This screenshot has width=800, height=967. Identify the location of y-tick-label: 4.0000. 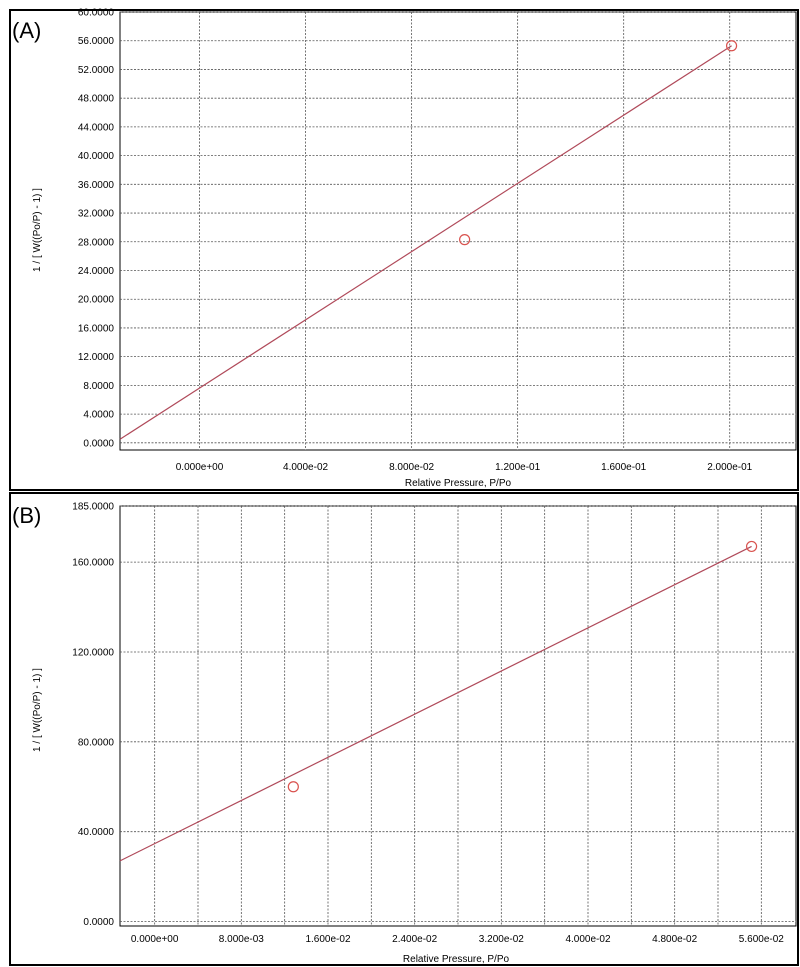
(98, 415).